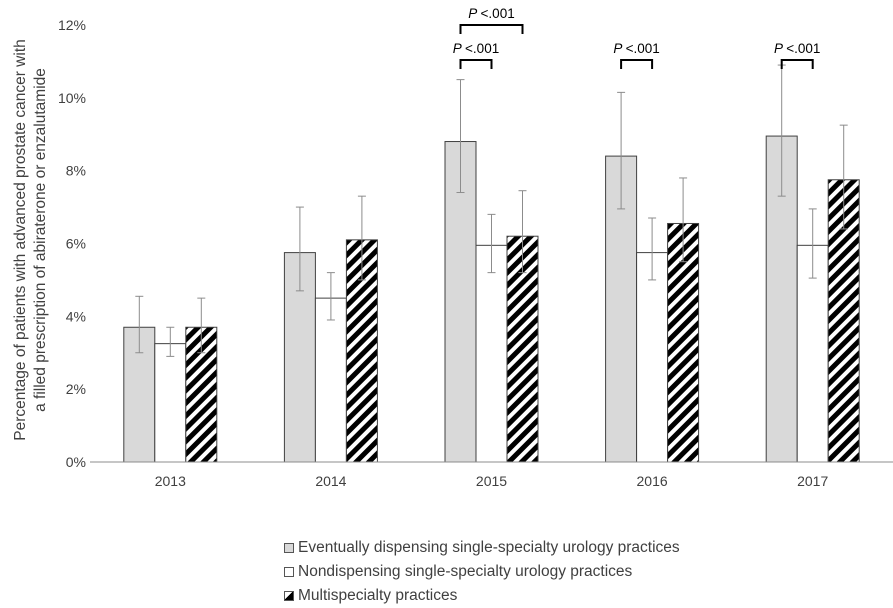 This screenshot has width=893, height=608. What do you see at coordinates (76, 316) in the screenshot?
I see `y-tick-label: 4%` at bounding box center [76, 316].